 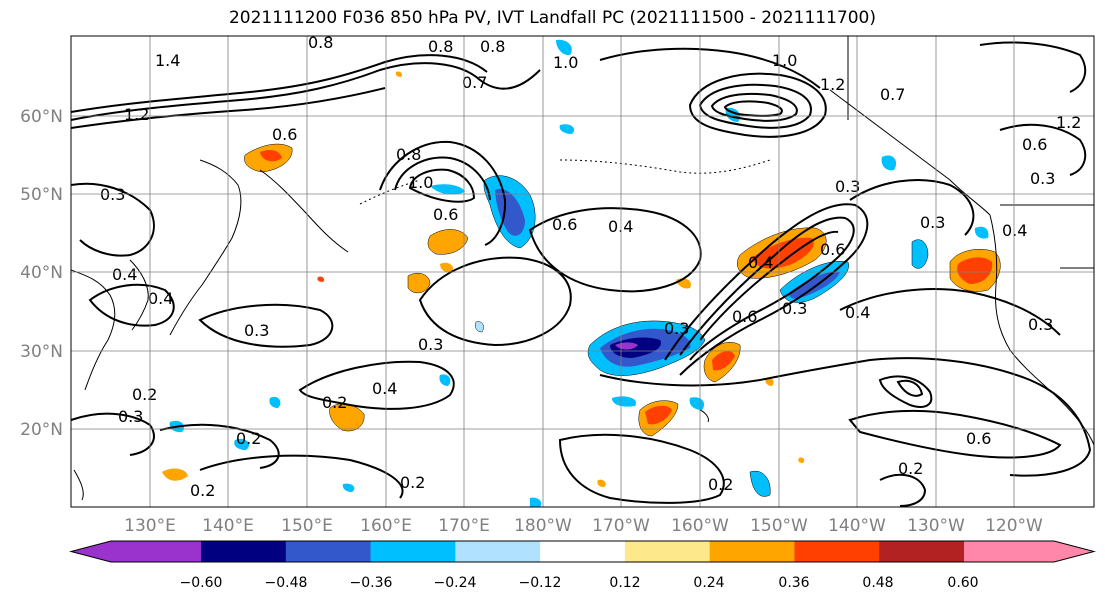 I want to click on lat-label: 60°N, so click(x=41, y=117).